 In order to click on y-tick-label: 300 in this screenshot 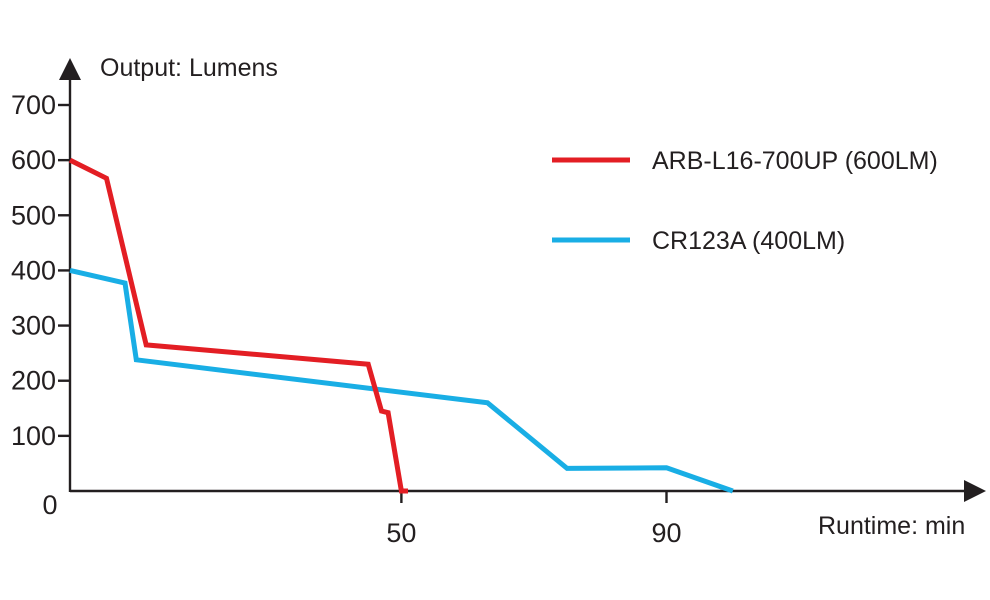, I will do `click(33, 326)`.